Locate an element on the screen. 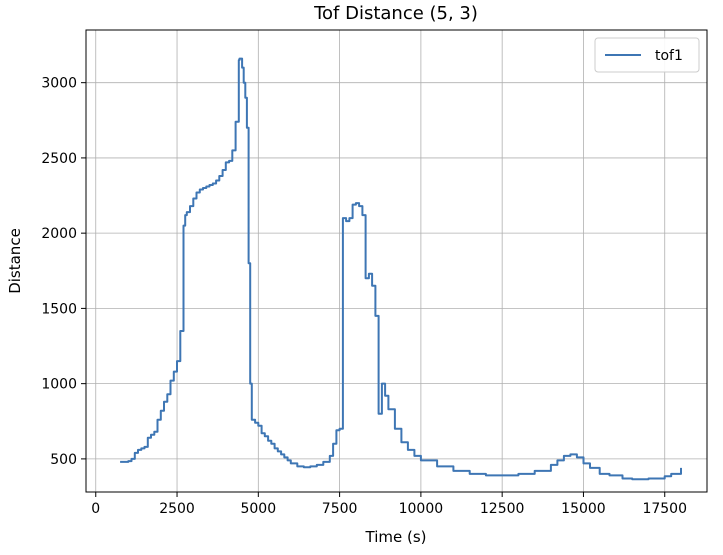 The height and width of the screenshot is (555, 723). y-tick-label: 2500 is located at coordinates (59, 159).